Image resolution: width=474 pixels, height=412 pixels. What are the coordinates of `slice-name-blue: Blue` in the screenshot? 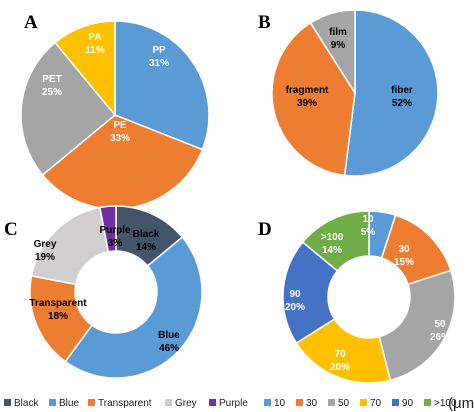 It's located at (169, 335).